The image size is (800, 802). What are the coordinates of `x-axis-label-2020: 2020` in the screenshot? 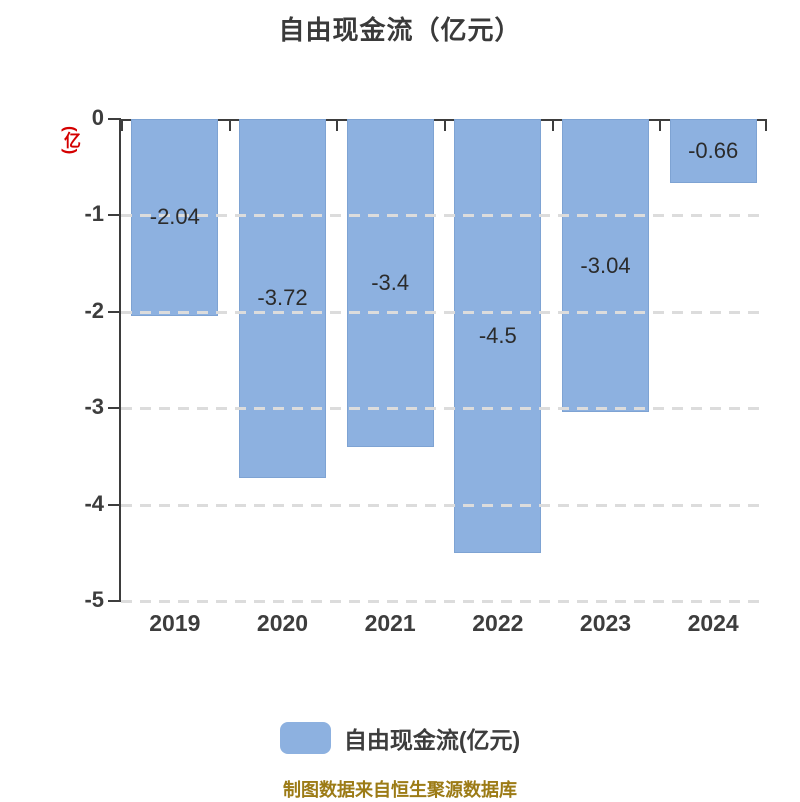 It's located at (282, 623).